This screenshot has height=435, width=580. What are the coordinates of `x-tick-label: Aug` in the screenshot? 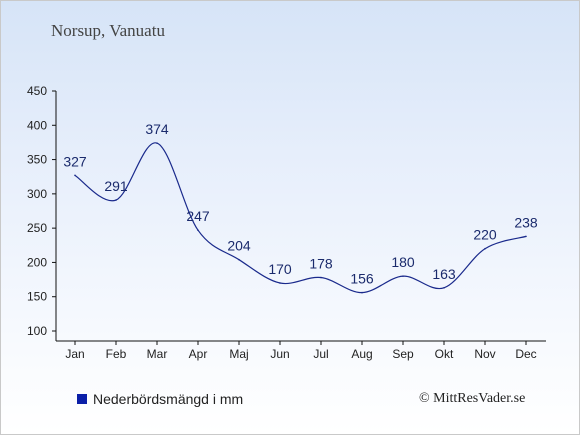 It's located at (361, 354).